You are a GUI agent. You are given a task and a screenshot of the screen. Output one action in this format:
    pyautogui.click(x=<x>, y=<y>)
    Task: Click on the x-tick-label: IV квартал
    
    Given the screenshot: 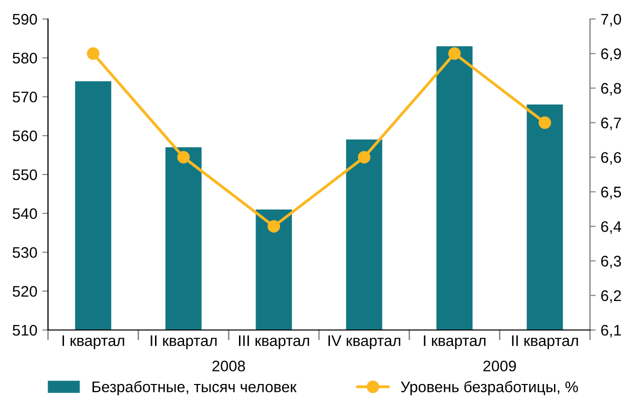 What is the action you would take?
    pyautogui.click(x=364, y=342)
    